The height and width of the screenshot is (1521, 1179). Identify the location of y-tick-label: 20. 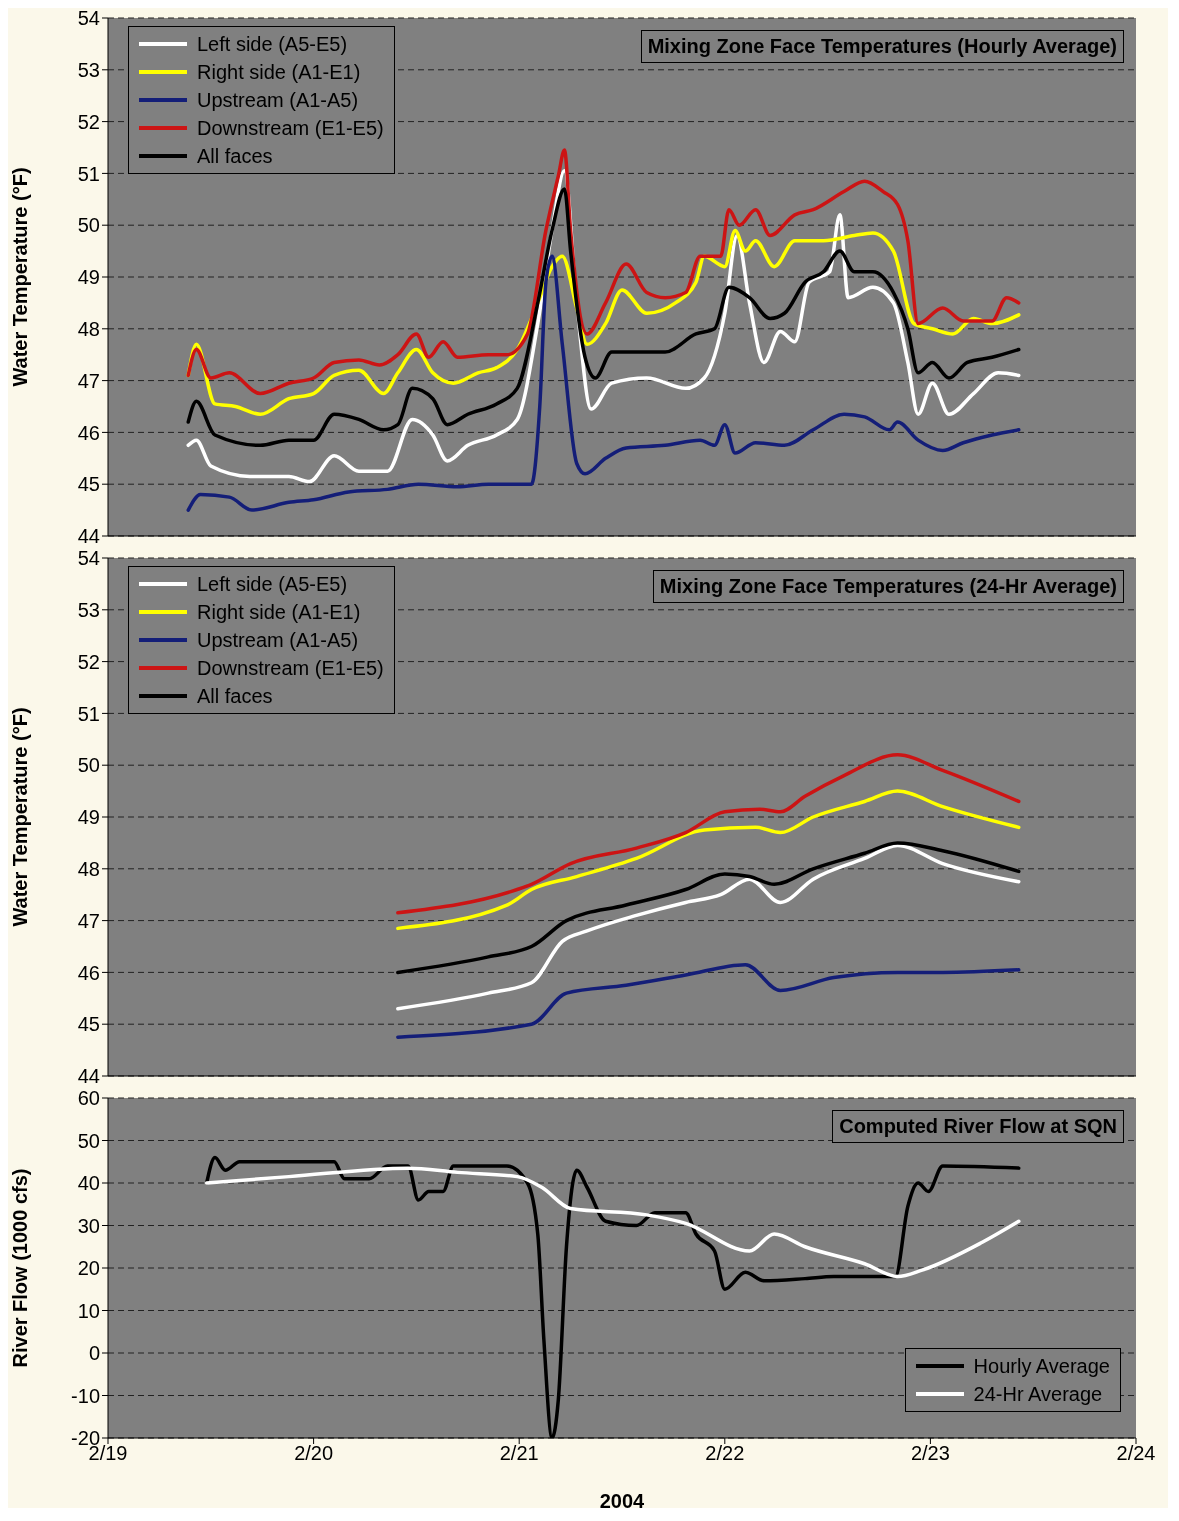
(88, 1268).